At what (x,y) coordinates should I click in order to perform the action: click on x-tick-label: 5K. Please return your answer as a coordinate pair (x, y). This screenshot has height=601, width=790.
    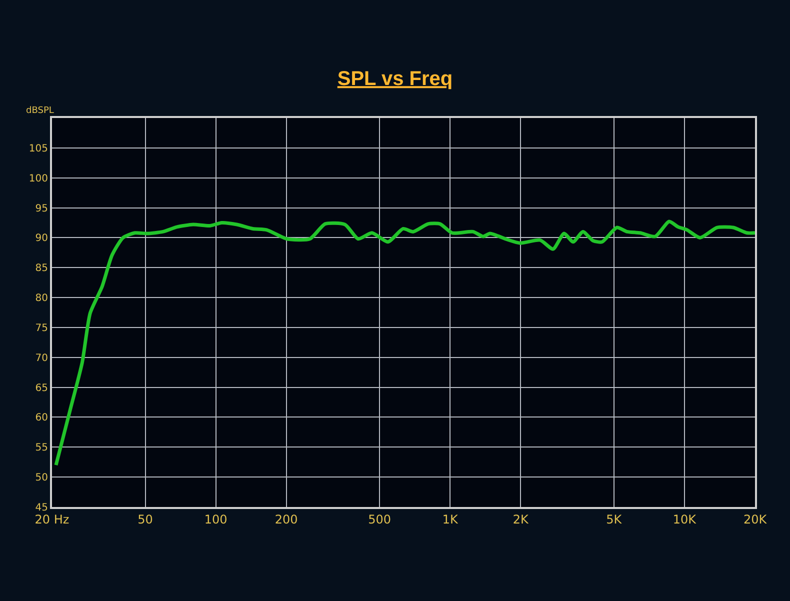
    Looking at the image, I should click on (614, 519).